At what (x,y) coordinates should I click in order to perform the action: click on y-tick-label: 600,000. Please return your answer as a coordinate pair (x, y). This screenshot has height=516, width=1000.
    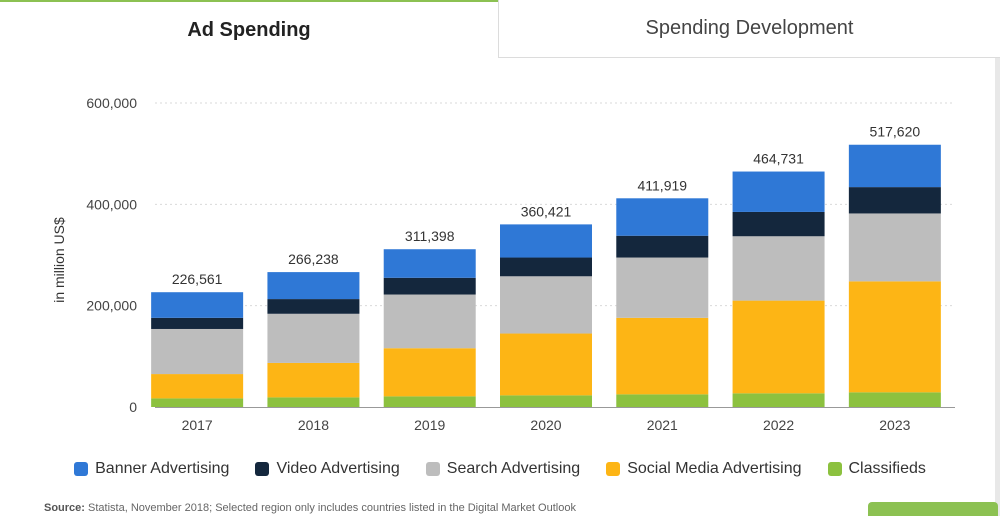
    Looking at the image, I should click on (111, 103).